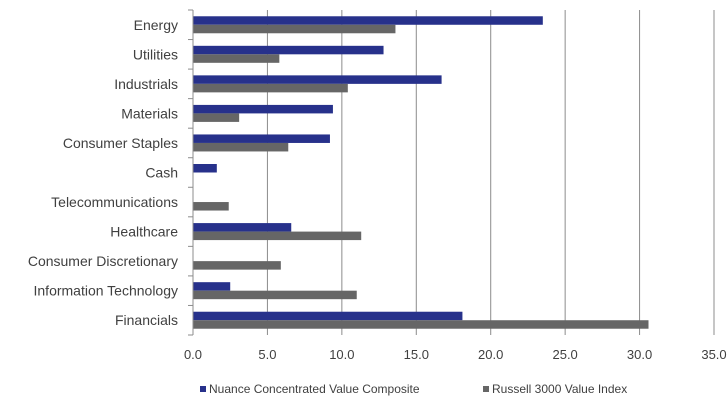  I want to click on x-tick-label: 20.0, so click(490, 354).